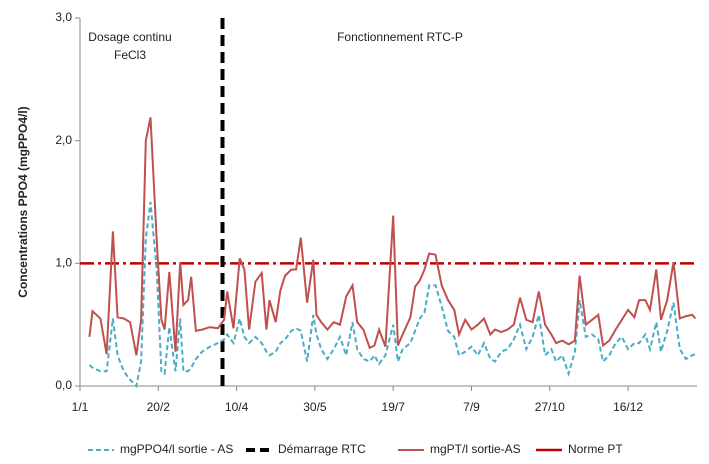  What do you see at coordinates (471, 407) in the screenshot?
I see `x-tick-label: 7/9` at bounding box center [471, 407].